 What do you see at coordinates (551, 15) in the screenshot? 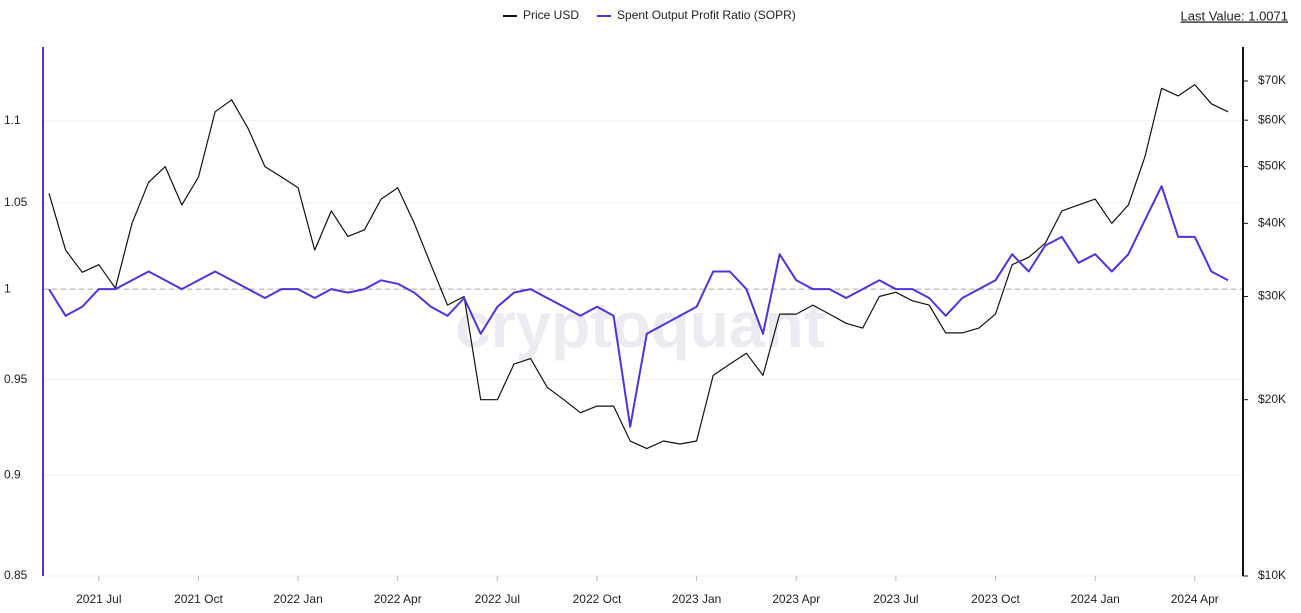
I see `legend-label: Price USD` at bounding box center [551, 15].